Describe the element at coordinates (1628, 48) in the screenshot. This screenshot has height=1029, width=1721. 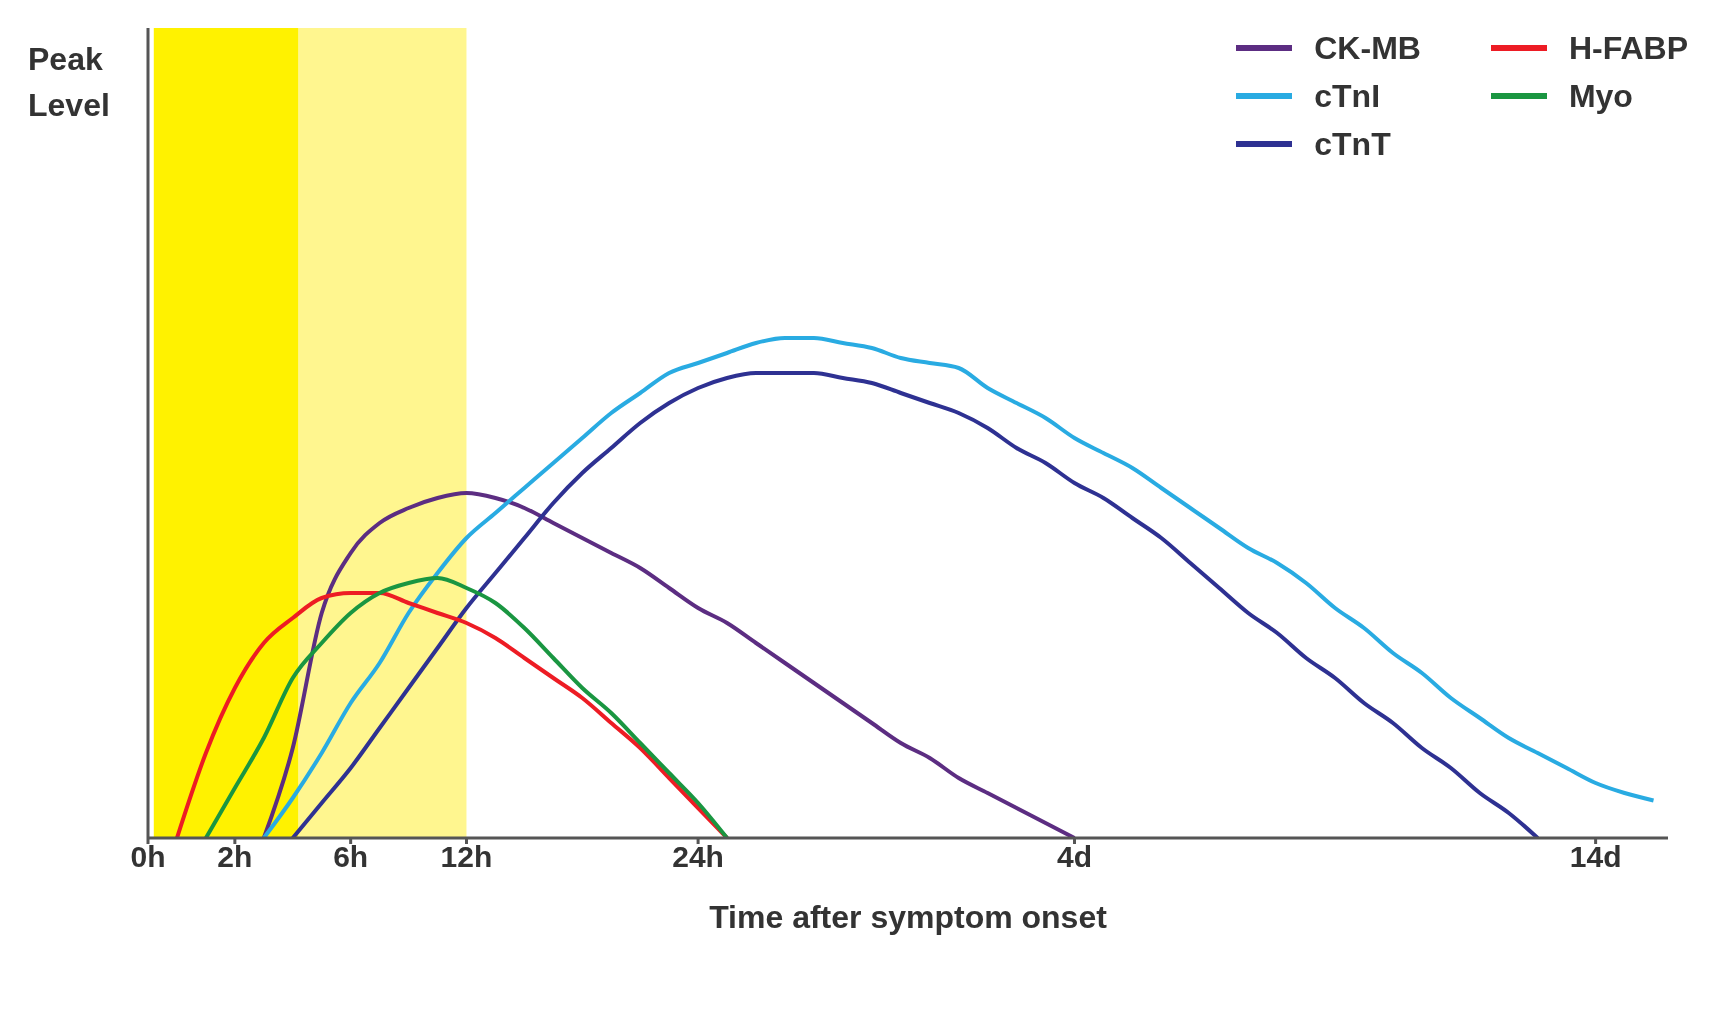
I see `legend-label: H-FABP` at that location.